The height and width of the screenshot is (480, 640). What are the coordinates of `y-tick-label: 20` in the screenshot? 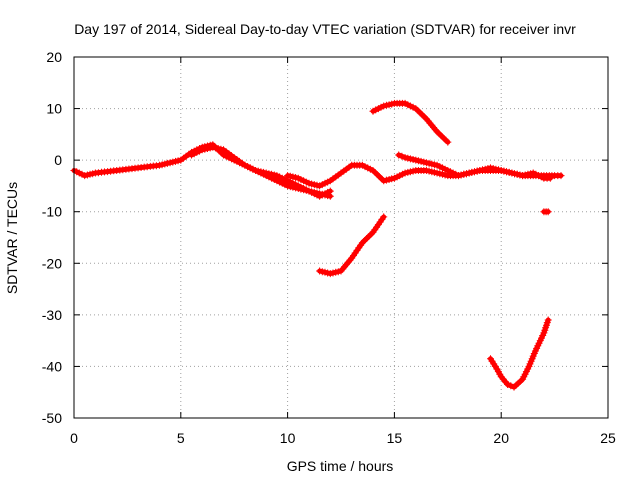 It's located at (54, 57).